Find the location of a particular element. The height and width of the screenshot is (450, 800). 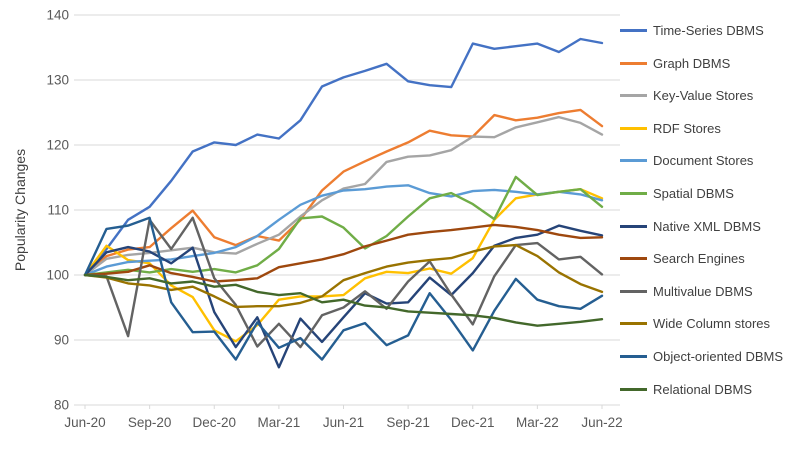

legend-item-native-xml-dbms: Native XML DBMS is located at coordinates (710, 226).